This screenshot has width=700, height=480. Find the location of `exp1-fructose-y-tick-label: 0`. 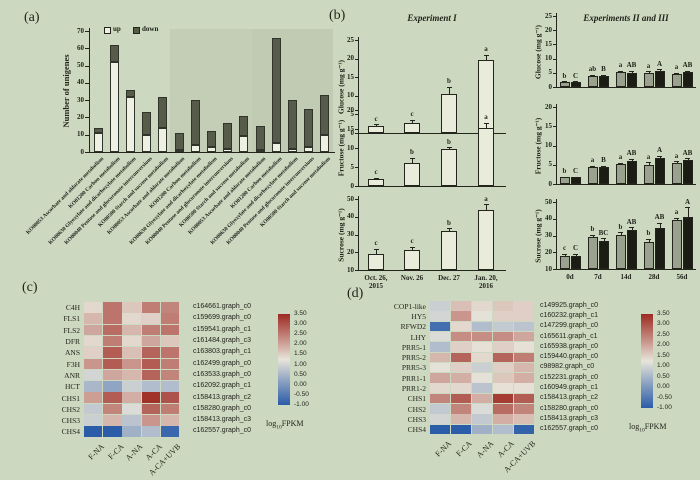

exp1-fructose-y-tick-label: 0 is located at coordinates (352, 185).